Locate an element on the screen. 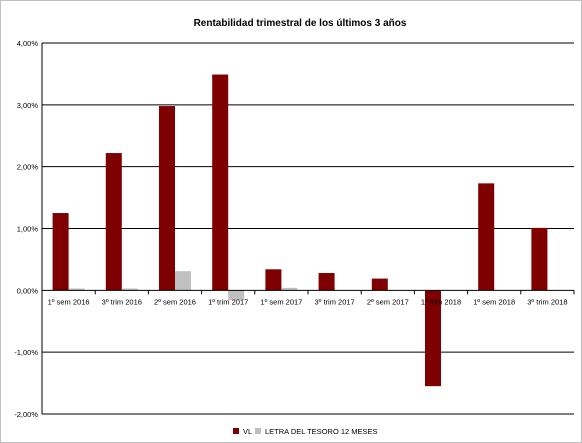  x-tick-label: 3º trim 2018 is located at coordinates (547, 301).